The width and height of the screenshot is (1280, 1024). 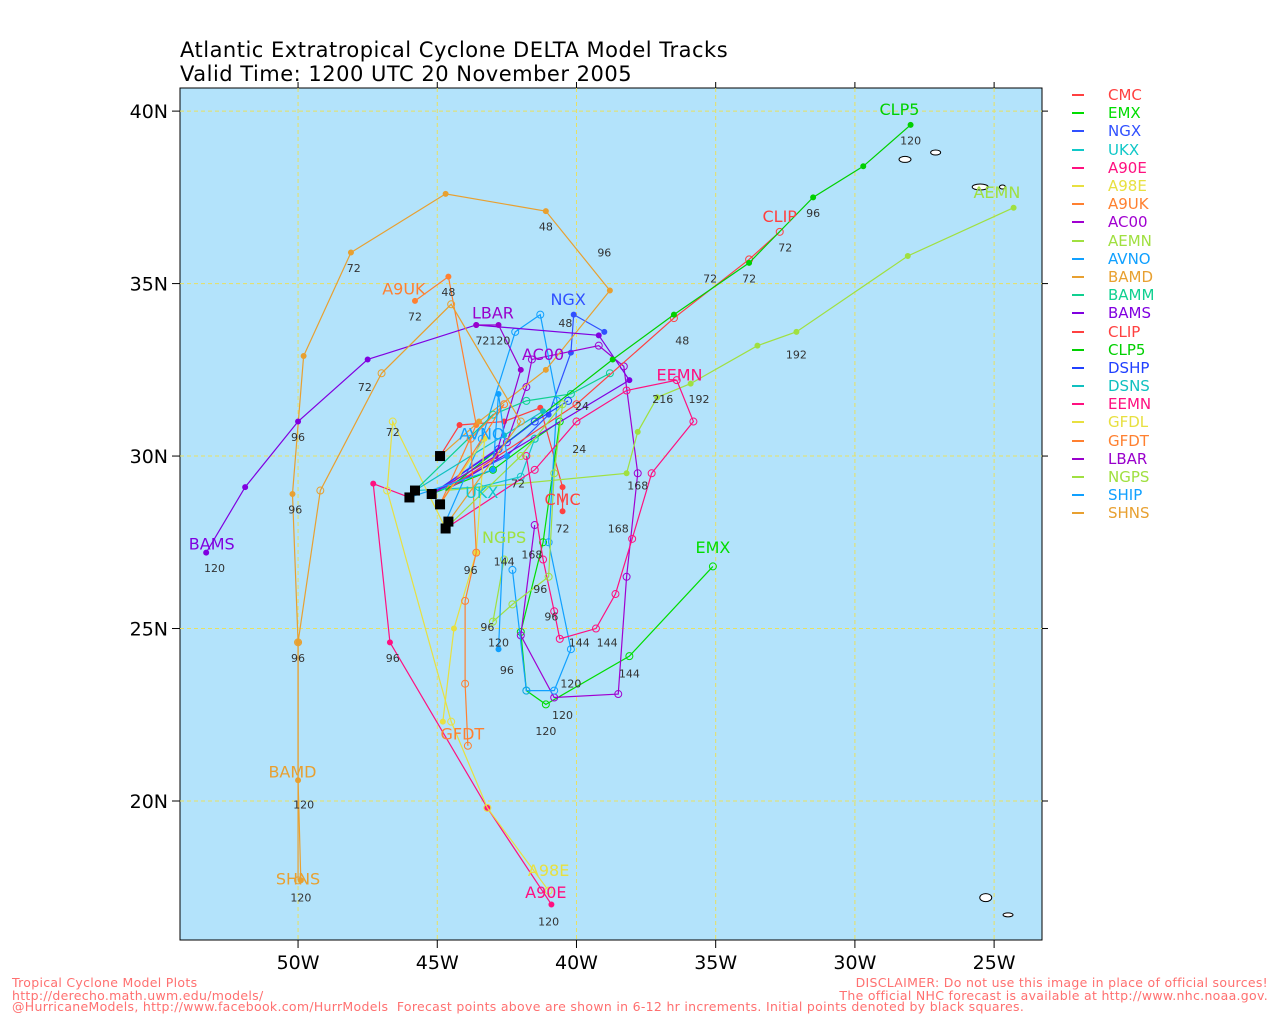 What do you see at coordinates (1131, 276) in the screenshot?
I see `legend-label: BAMD` at bounding box center [1131, 276].